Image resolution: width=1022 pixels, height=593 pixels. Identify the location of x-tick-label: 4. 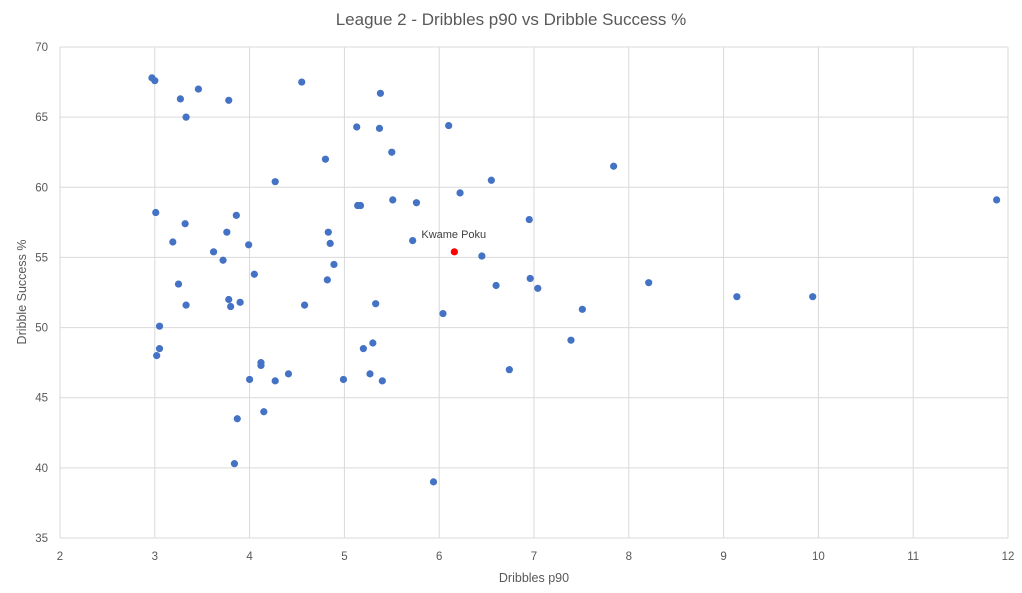
(249, 557).